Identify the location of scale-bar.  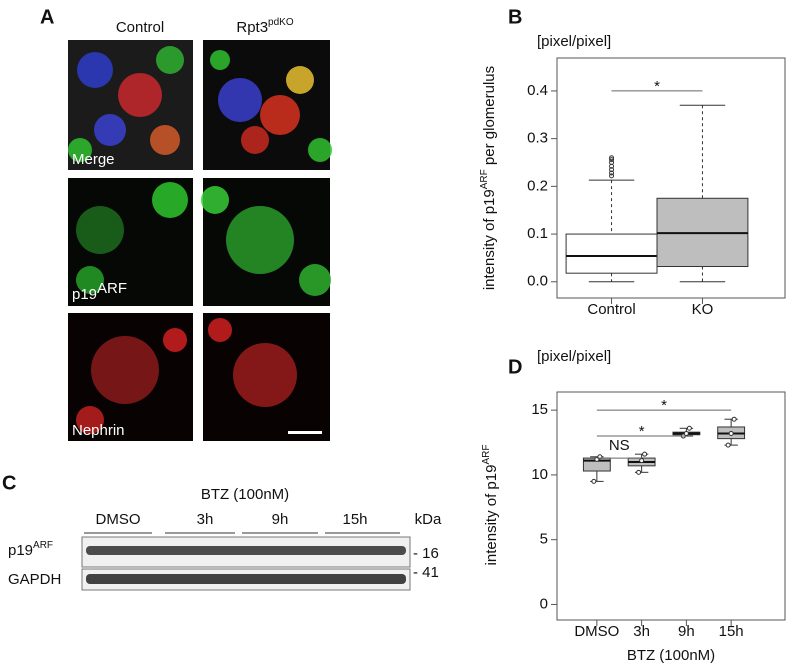
(305, 432).